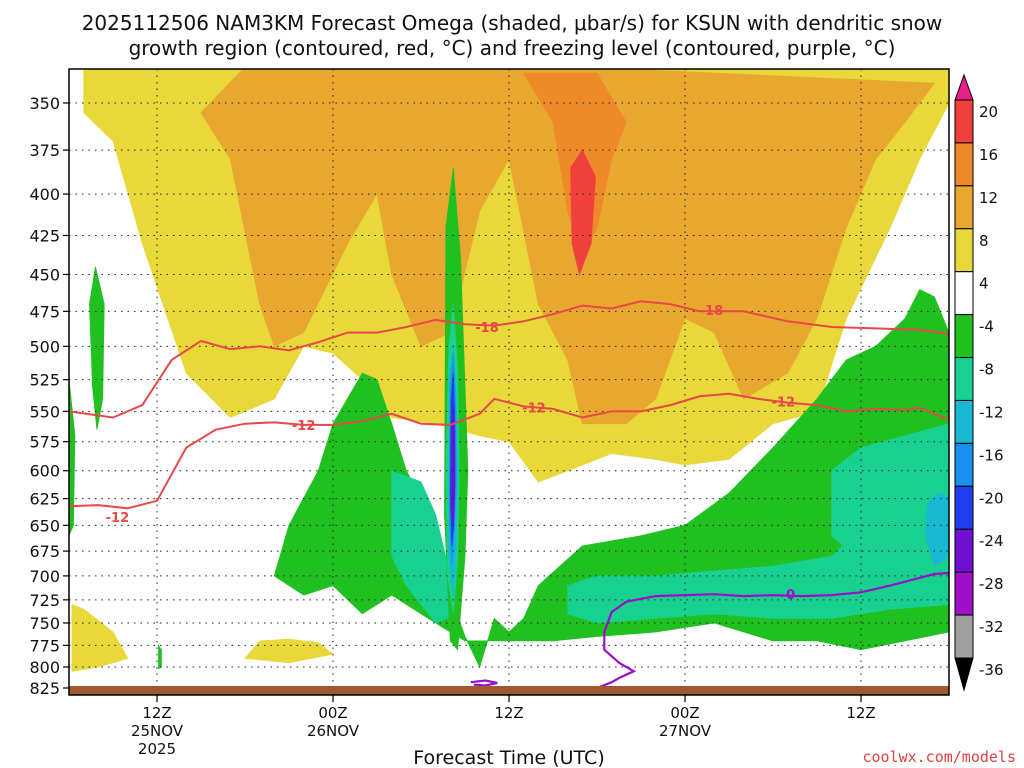 This screenshot has height=768, width=1024. What do you see at coordinates (44, 311) in the screenshot?
I see `y-tick-label: 475` at bounding box center [44, 311].